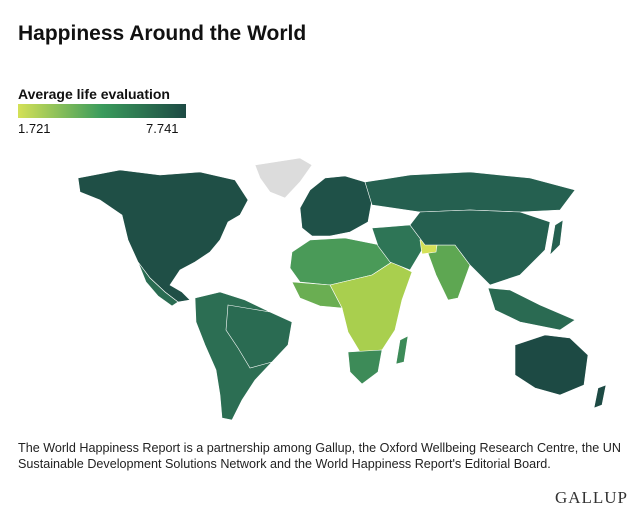  What do you see at coordinates (283, 178) in the screenshot?
I see `greenland` at bounding box center [283, 178].